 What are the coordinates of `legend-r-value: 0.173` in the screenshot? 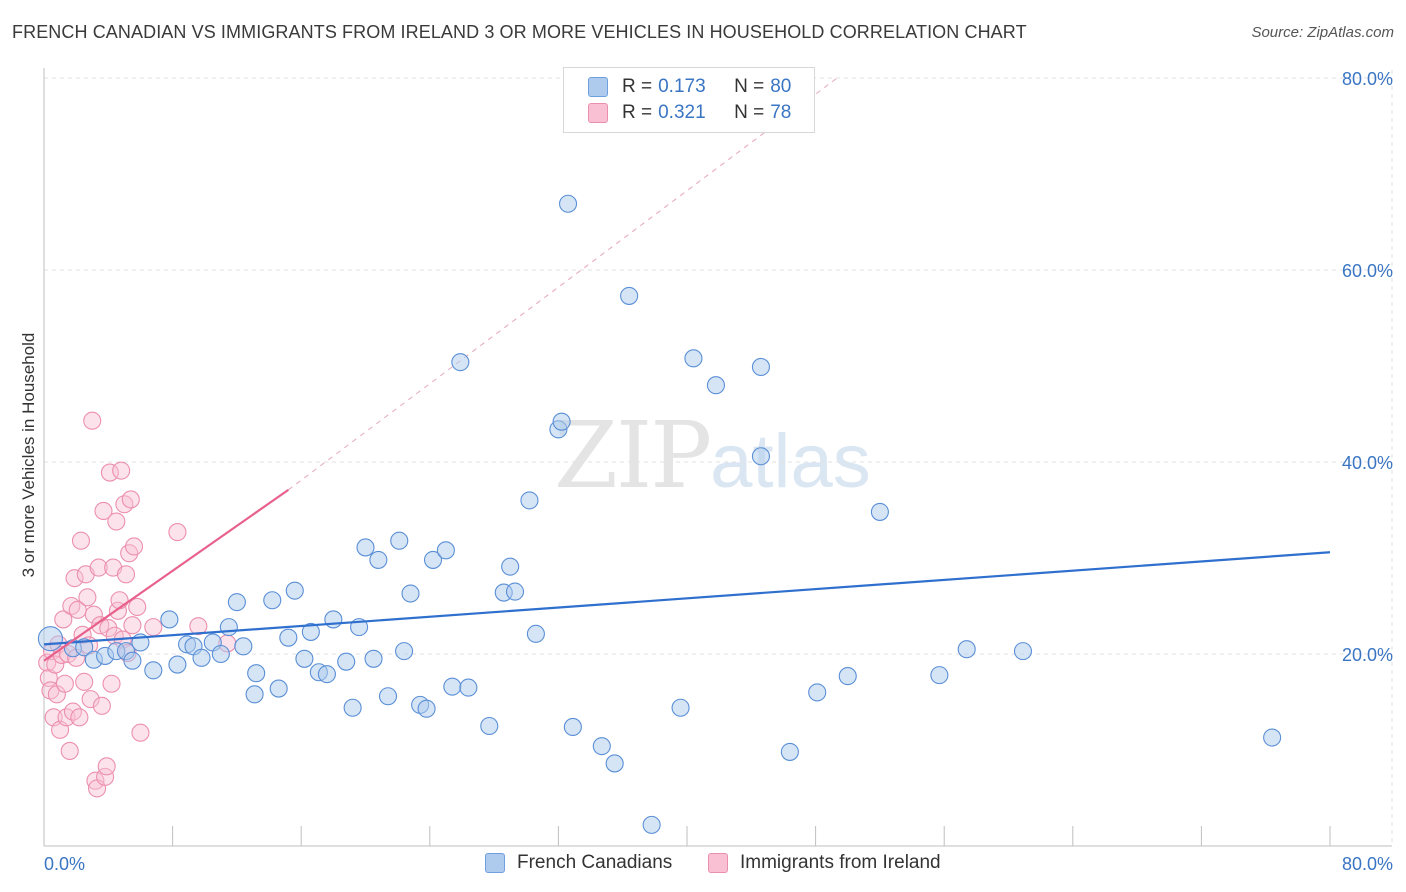 It's located at (682, 86).